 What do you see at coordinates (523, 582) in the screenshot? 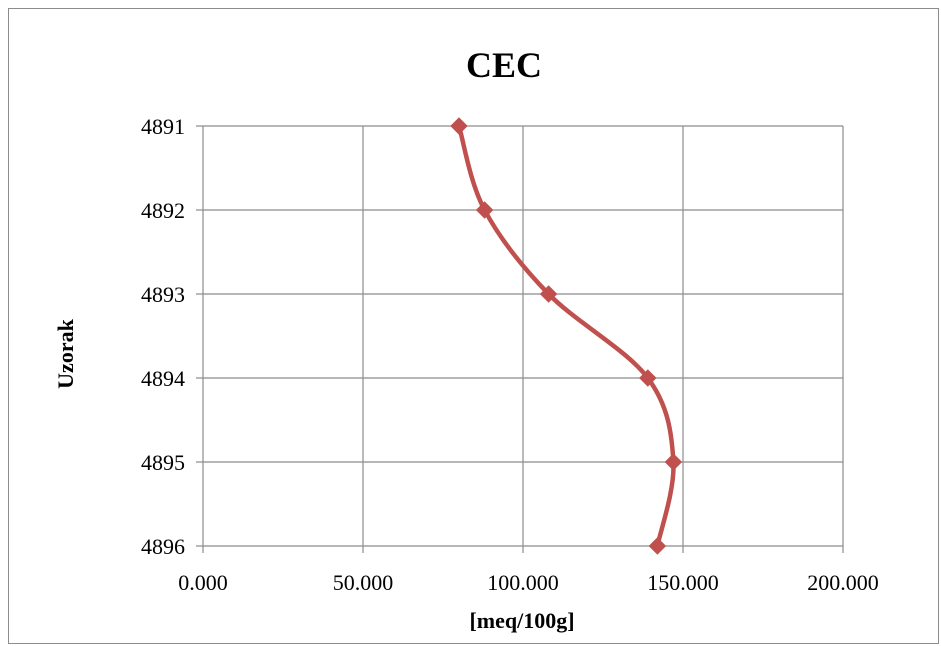
I see `x-tick-label: 100.000` at bounding box center [523, 582].